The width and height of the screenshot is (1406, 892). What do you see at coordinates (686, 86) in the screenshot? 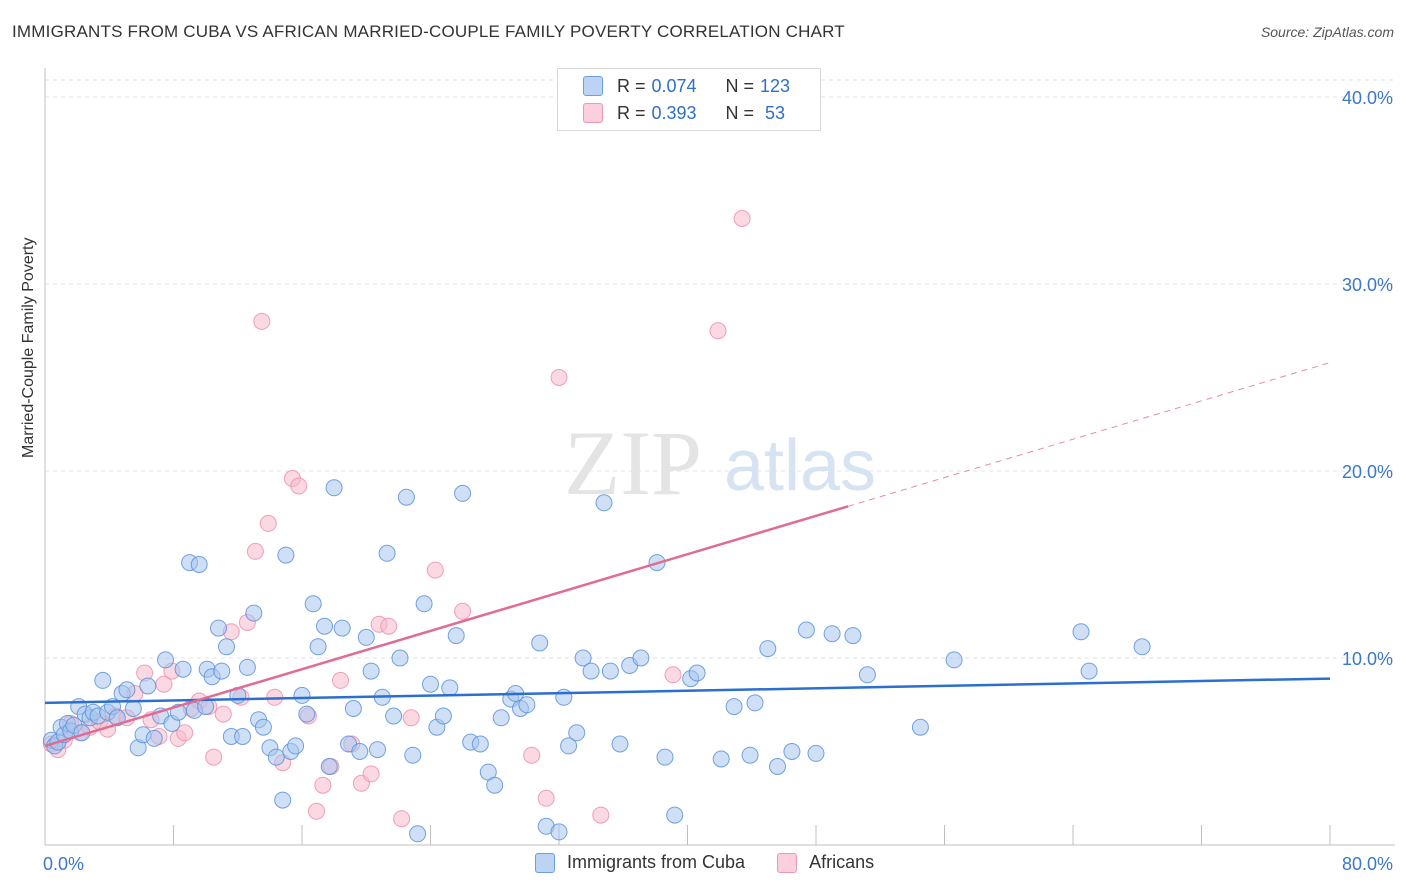
I see `legend-row-cuba: R = 0.074 N = 123` at bounding box center [686, 86].